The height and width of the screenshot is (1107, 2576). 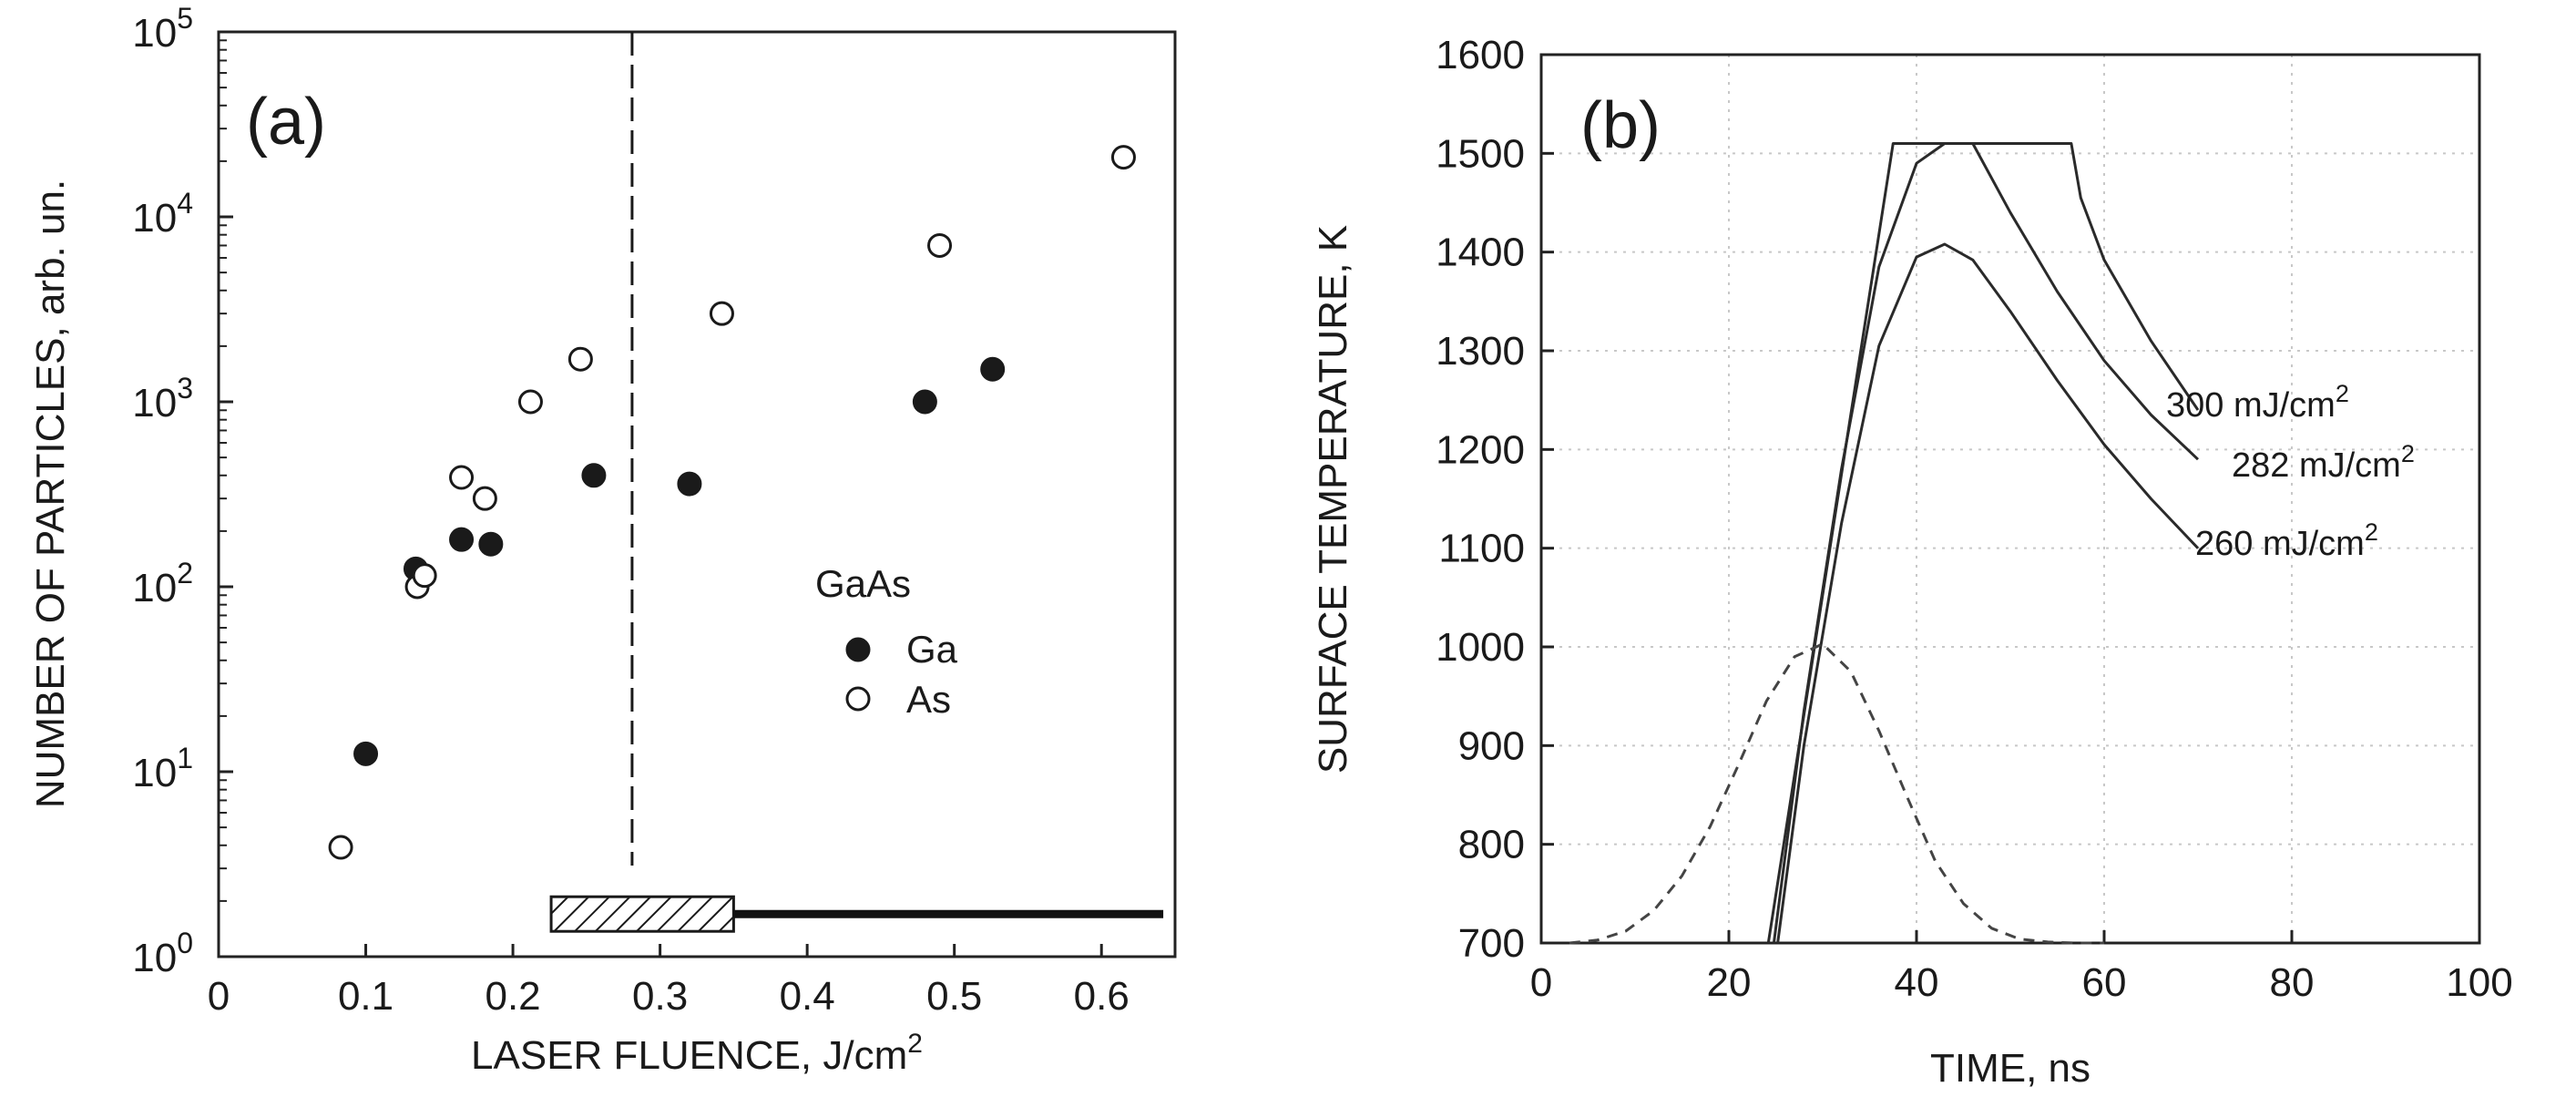 What do you see at coordinates (1917, 983) in the screenshot?
I see `x-tick-label-b: 40` at bounding box center [1917, 983].